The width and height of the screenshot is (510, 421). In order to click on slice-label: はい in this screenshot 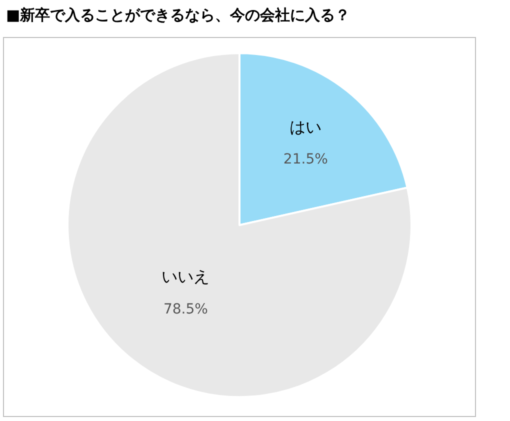, I will do `click(306, 126)`.